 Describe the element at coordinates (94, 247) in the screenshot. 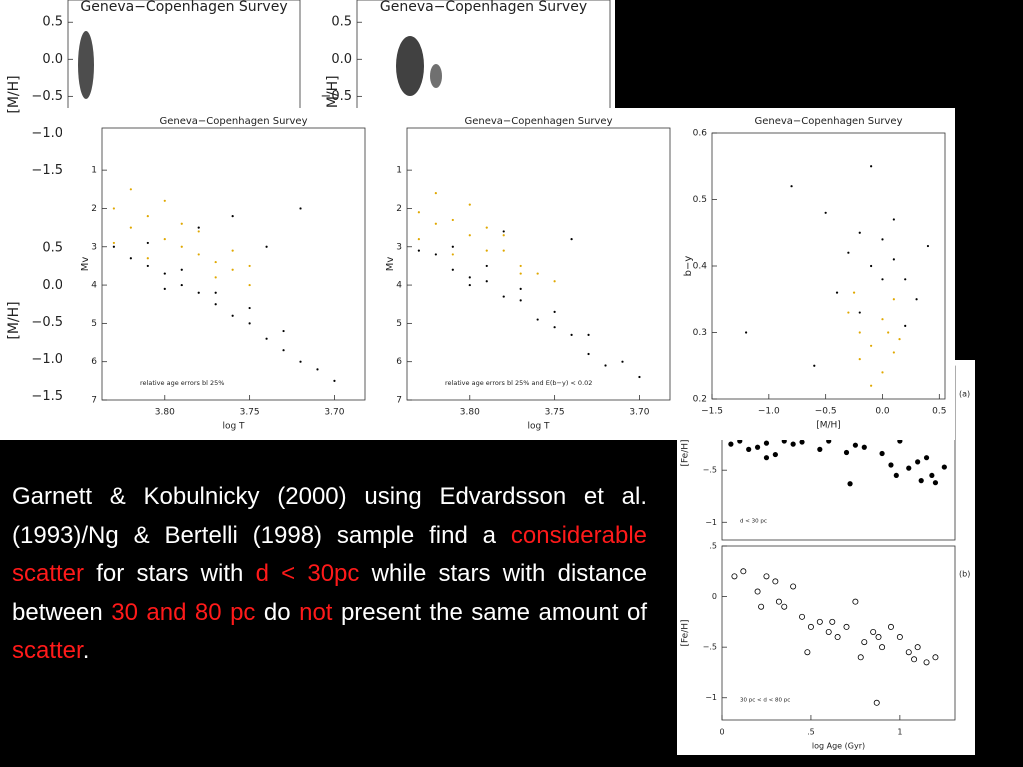

I see `y-tick-label: 3` at that location.